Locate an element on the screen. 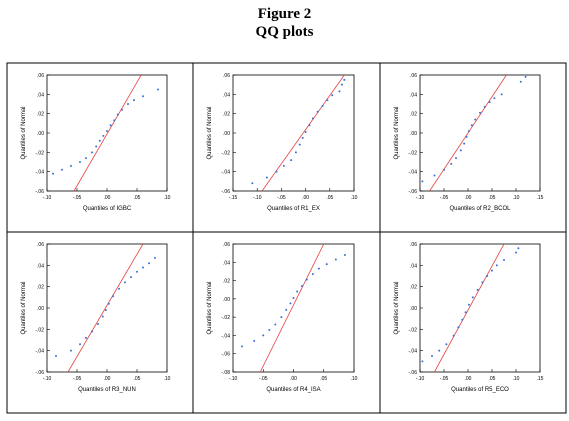  figure-title: Figure 2 is located at coordinates (284, 14).